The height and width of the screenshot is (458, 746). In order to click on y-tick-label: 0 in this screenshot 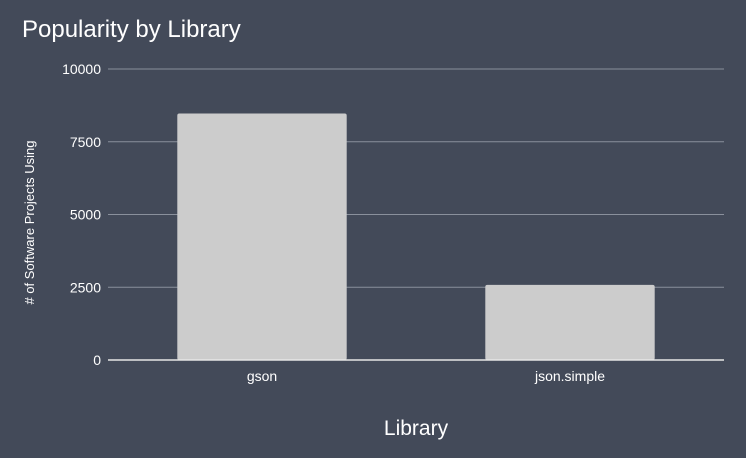, I will do `click(97, 360)`.